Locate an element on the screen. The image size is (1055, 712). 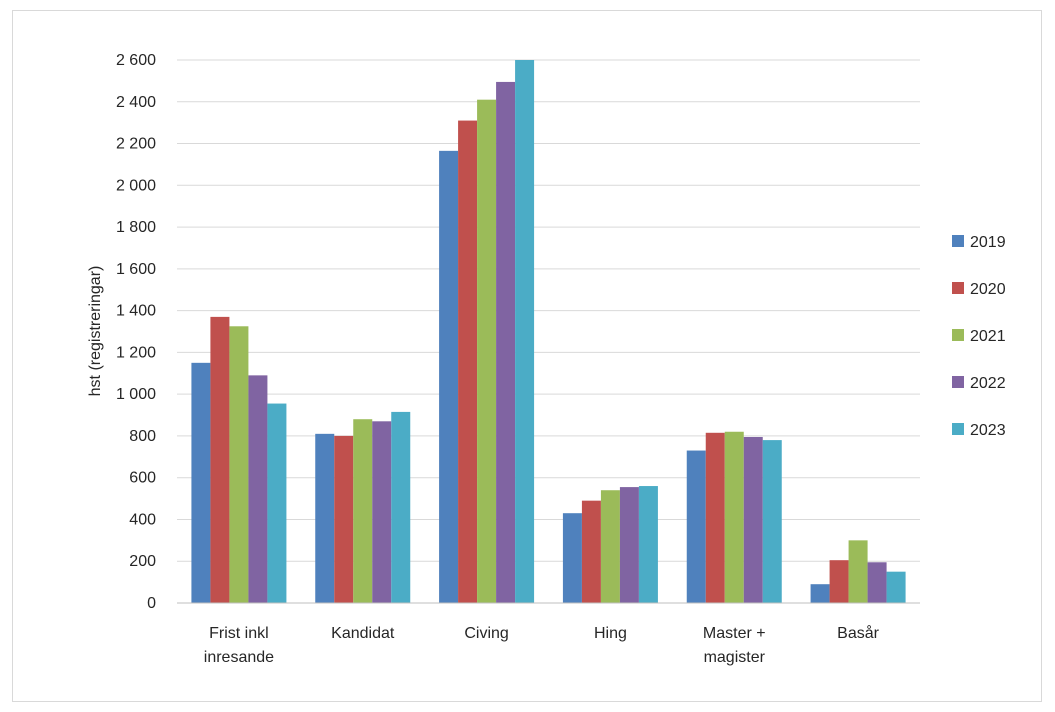
legend-swatch-2020 is located at coordinates (958, 288).